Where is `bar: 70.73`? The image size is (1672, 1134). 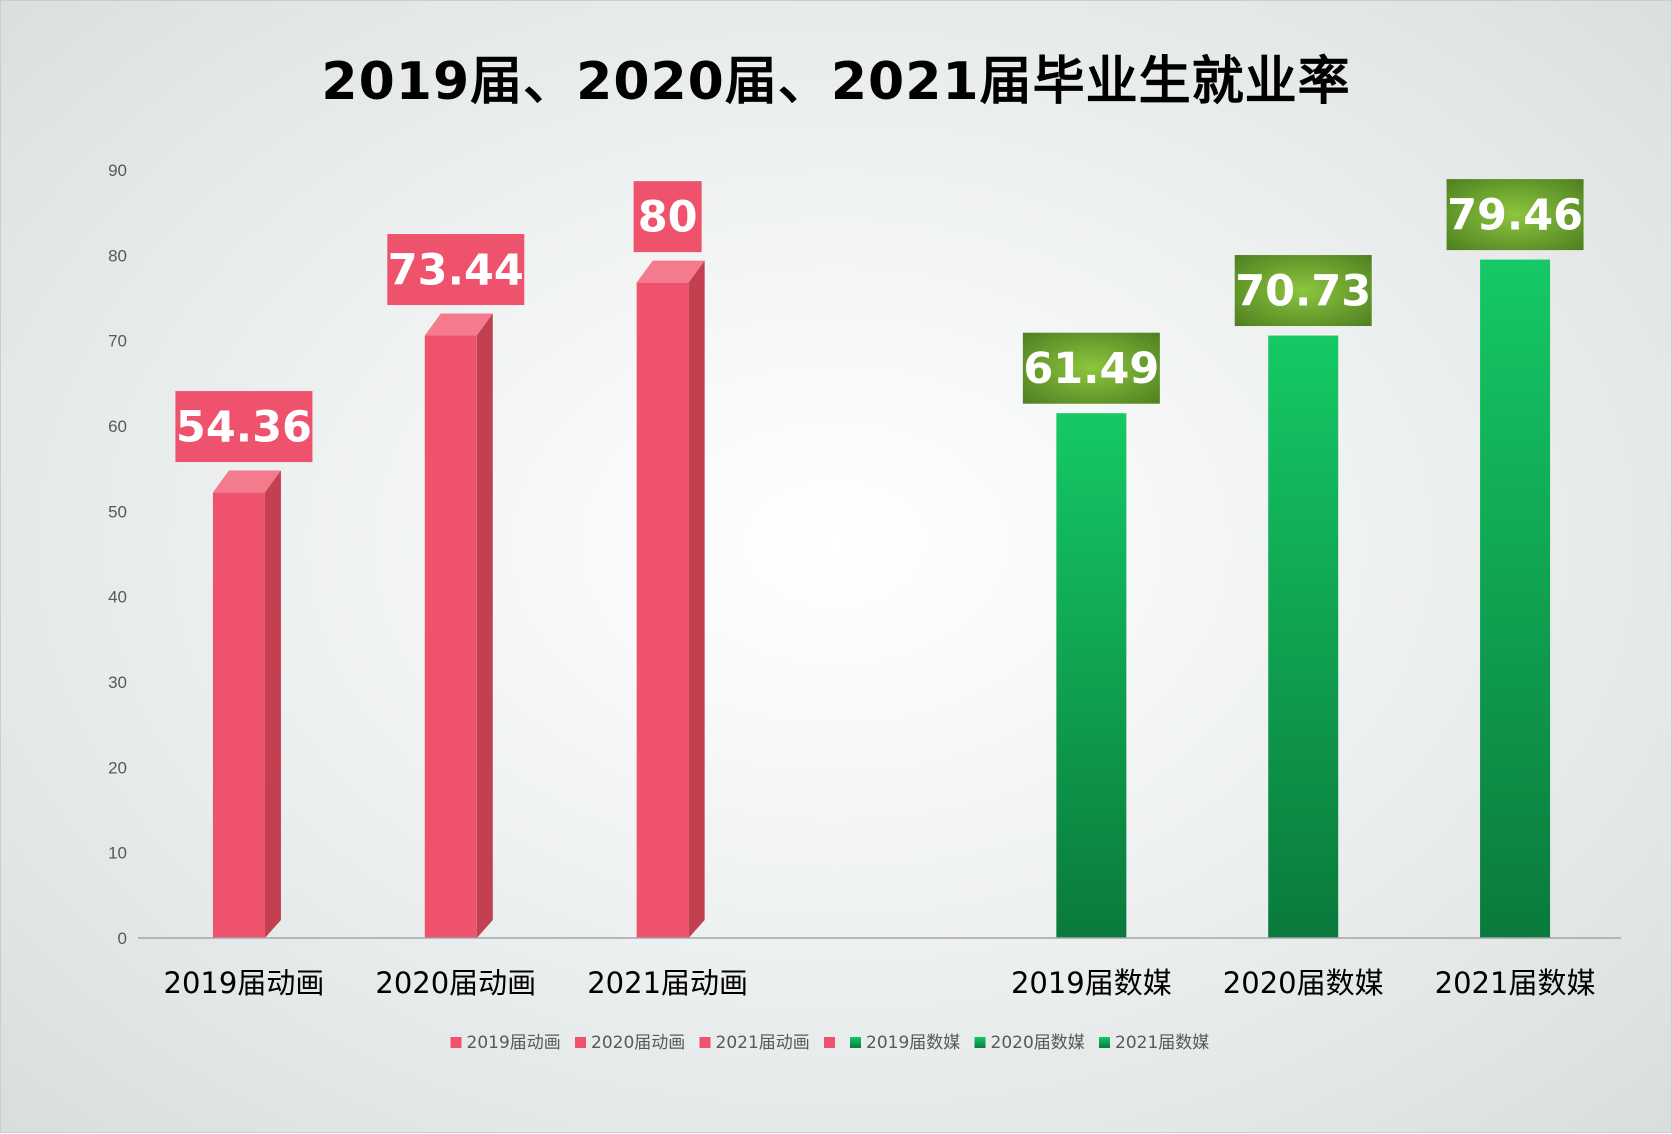 bar: 70.73 is located at coordinates (1303, 597).